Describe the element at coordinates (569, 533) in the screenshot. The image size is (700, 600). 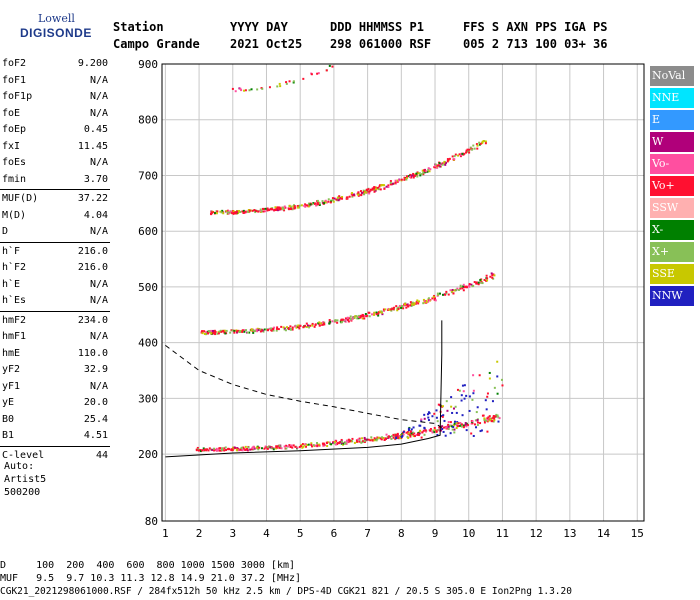
I see `x-tick-label: 13` at that location.